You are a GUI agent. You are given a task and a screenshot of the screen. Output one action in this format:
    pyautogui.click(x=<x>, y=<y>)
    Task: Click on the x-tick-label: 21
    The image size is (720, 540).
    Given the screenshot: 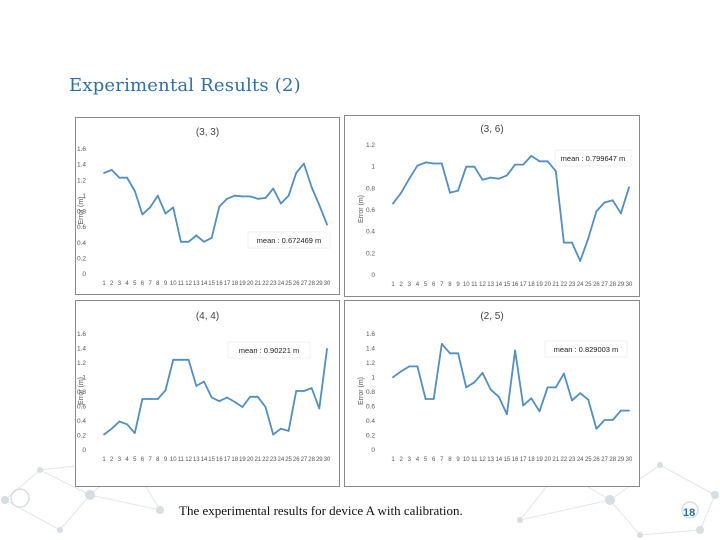 What is the action you would take?
    pyautogui.click(x=257, y=284)
    